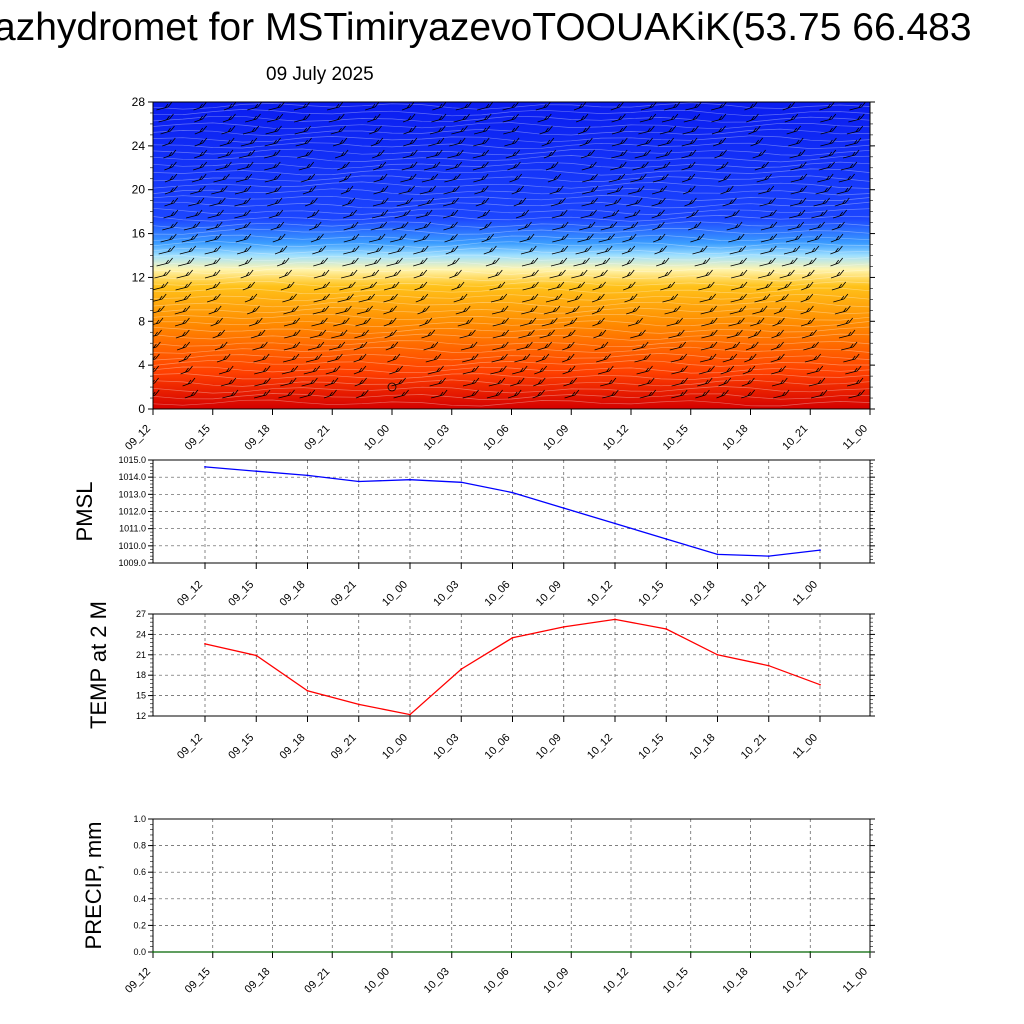 The image size is (1024, 1024). I want to click on temp-ylabel: TEMP at 2 M, so click(98, 665).